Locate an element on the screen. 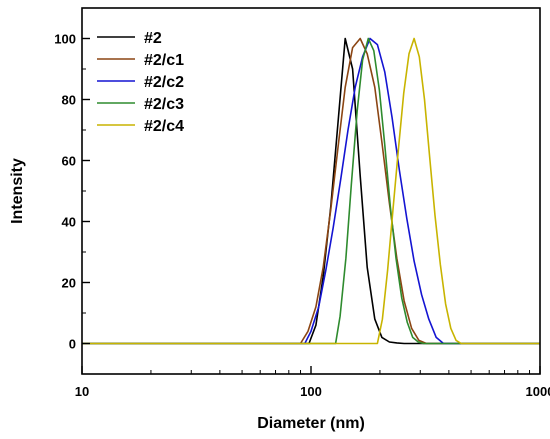 Image resolution: width=550 pixels, height=439 pixels. legend-label-4: #2/c3 is located at coordinates (164, 104).